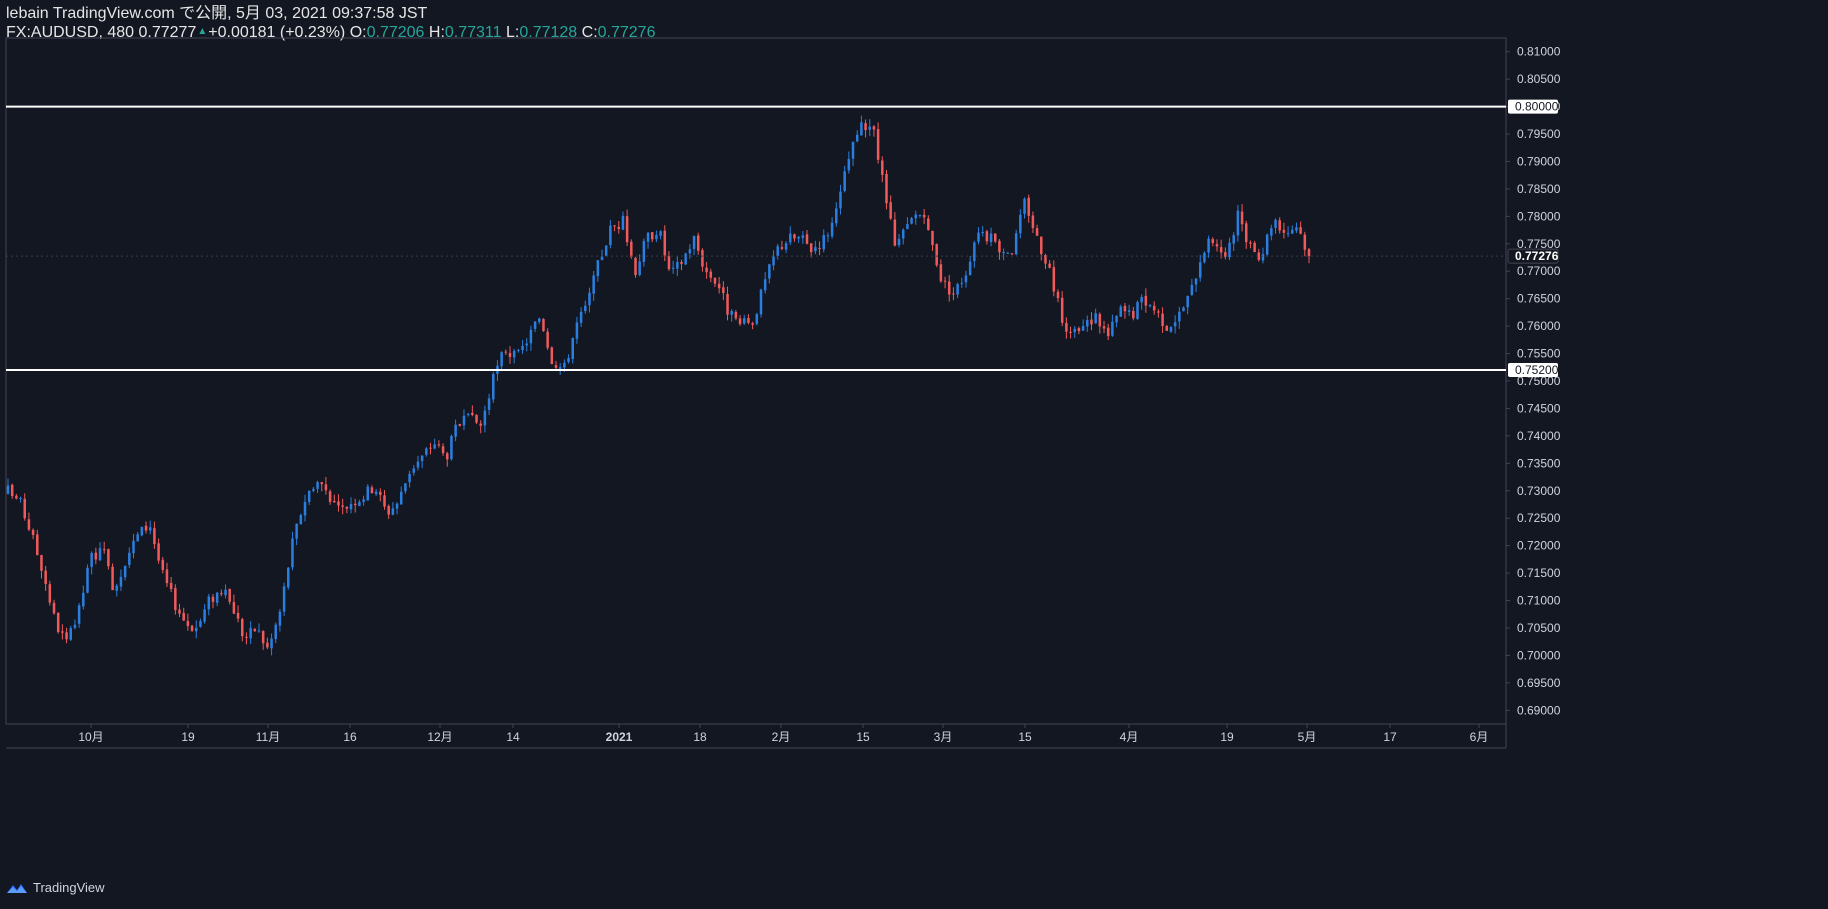 Image resolution: width=1828 pixels, height=909 pixels. I want to click on change-value: +0.00181 (+0.23%), so click(277, 32).